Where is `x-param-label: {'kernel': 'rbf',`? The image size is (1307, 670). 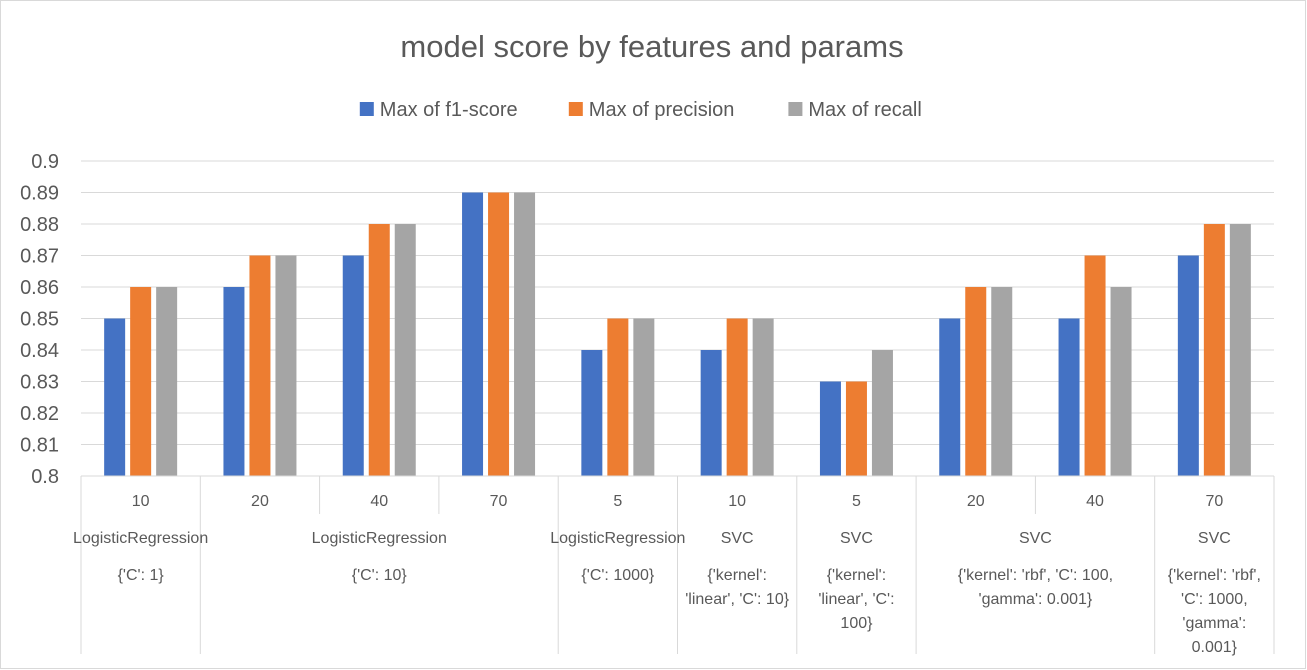
x-param-label: {'kernel': 'rbf', is located at coordinates (1214, 575).